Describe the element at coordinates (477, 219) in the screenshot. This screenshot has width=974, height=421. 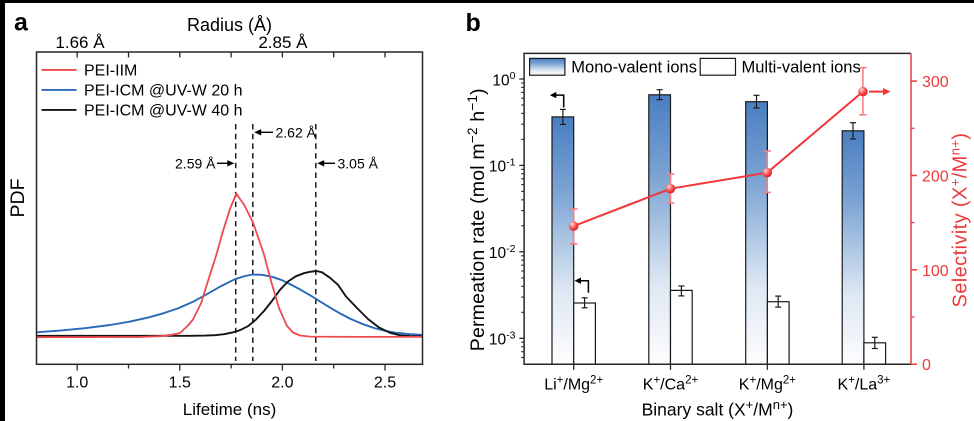
I see `svg-text: Permeation rate (mol m−2 h−1)` at that location.